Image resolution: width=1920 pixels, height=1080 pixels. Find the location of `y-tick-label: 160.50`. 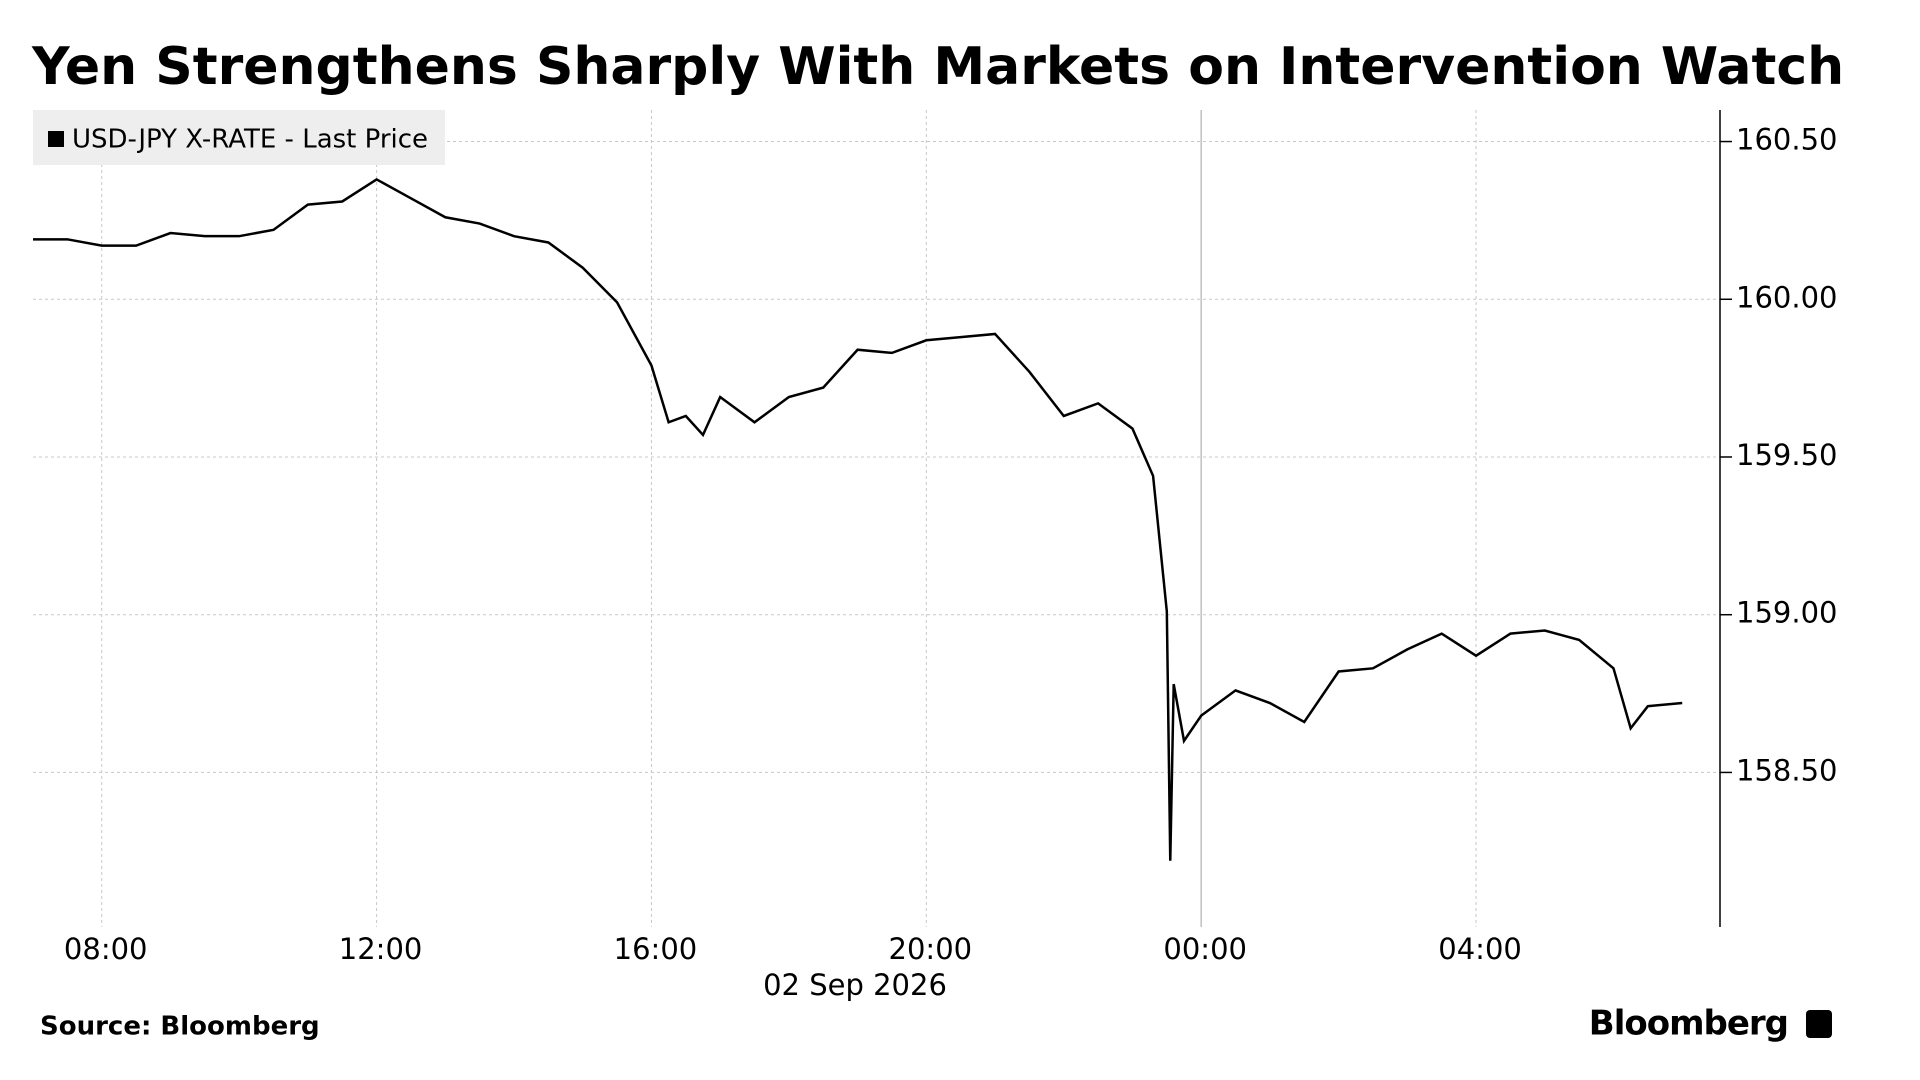

y-tick-label: 160.50 is located at coordinates (1786, 140).